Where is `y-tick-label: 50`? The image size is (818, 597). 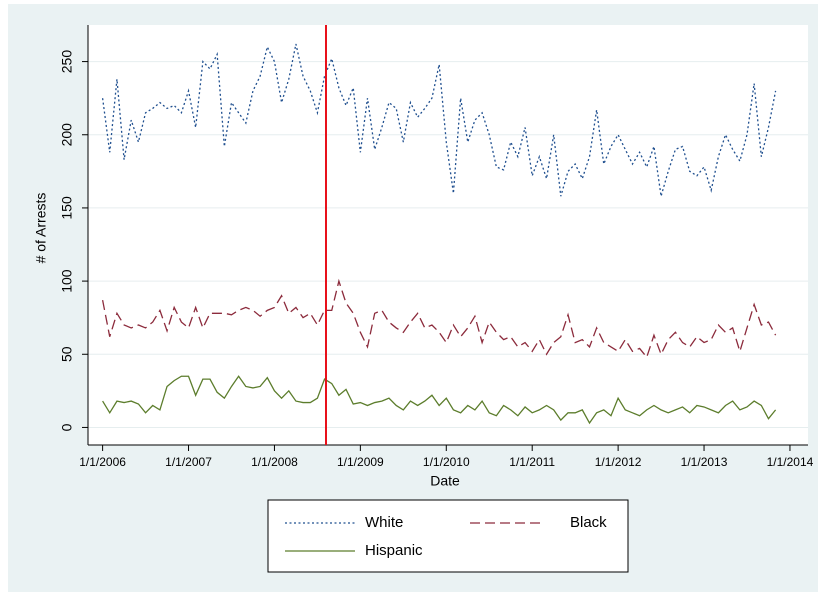 y-tick-label: 50 is located at coordinates (67, 354).